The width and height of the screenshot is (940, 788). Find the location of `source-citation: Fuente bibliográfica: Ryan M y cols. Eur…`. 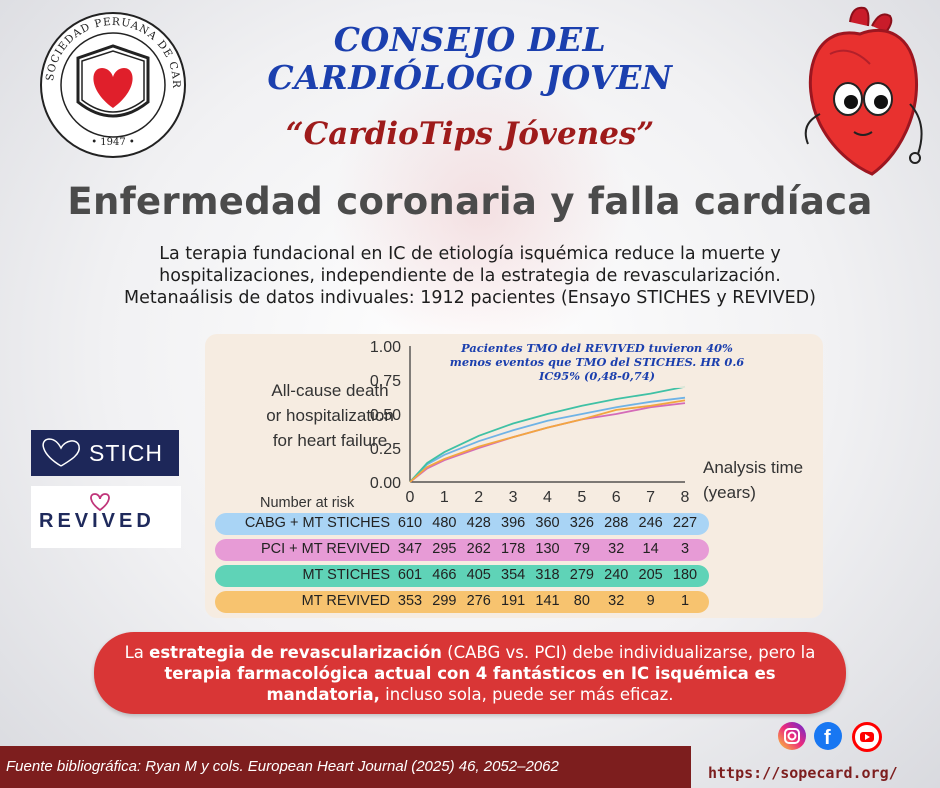

source-citation: Fuente bibliográfica: Ryan M y cols. Eur… is located at coordinates (282, 766).